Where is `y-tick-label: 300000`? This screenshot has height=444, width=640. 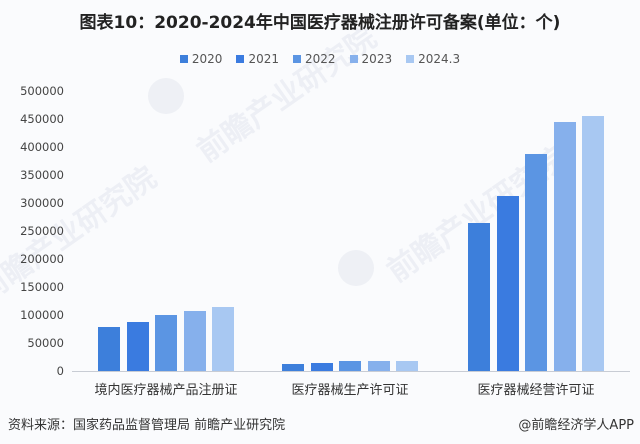
y-tick-label: 300000 is located at coordinates (42, 203).